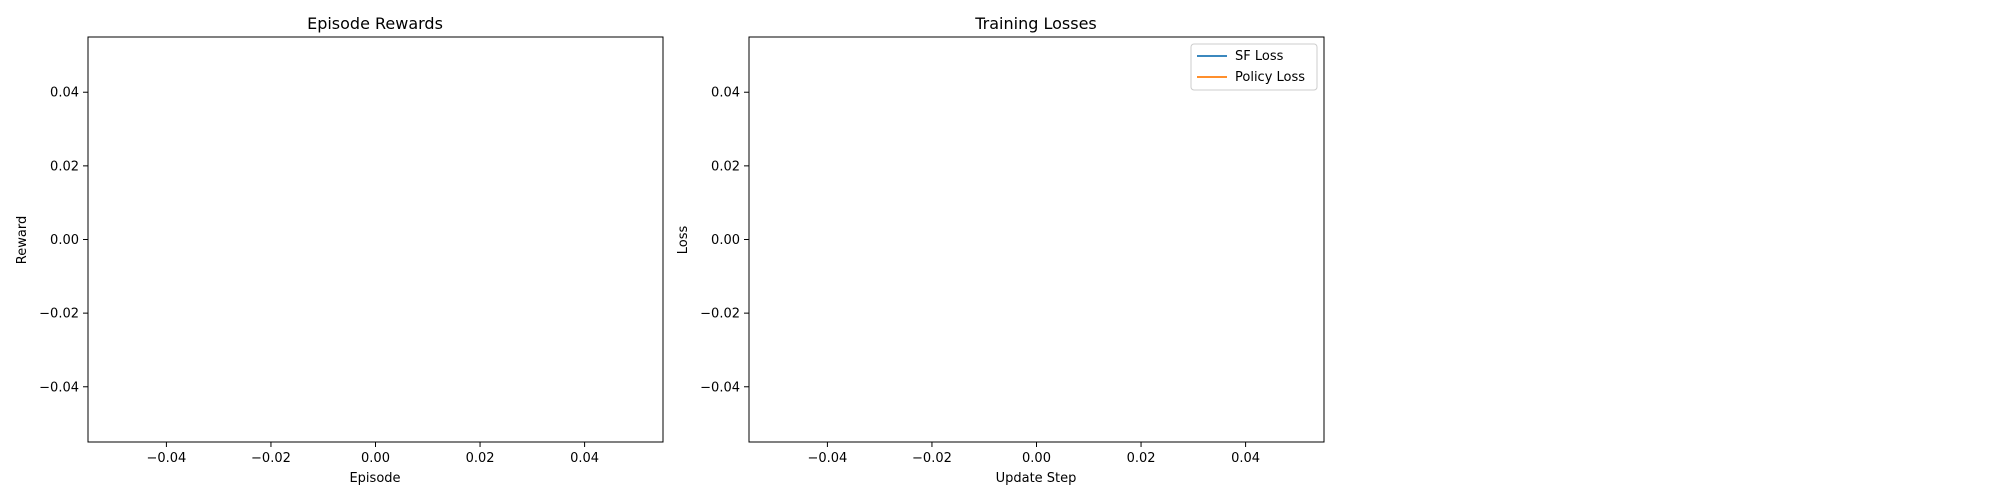 Image resolution: width=2000 pixels, height=500 pixels. Describe the element at coordinates (22, 240) in the screenshot. I see `y-axis-label: Reward` at that location.